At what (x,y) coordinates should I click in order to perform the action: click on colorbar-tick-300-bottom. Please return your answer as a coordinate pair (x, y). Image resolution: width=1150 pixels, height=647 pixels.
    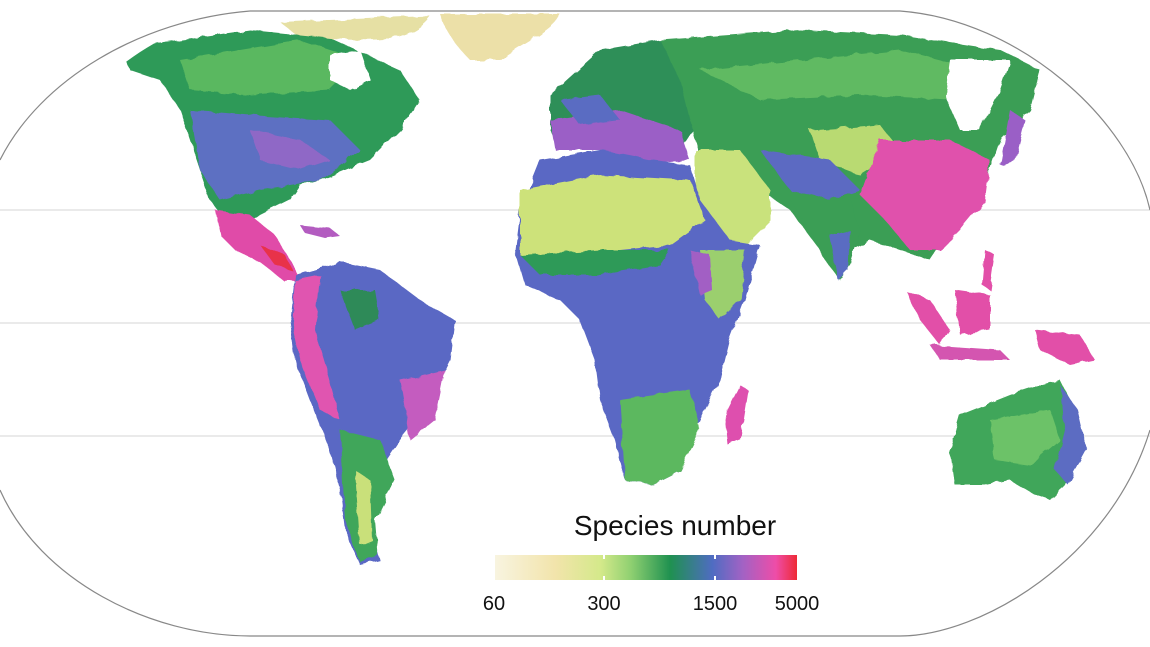
    Looking at the image, I should click on (604, 578).